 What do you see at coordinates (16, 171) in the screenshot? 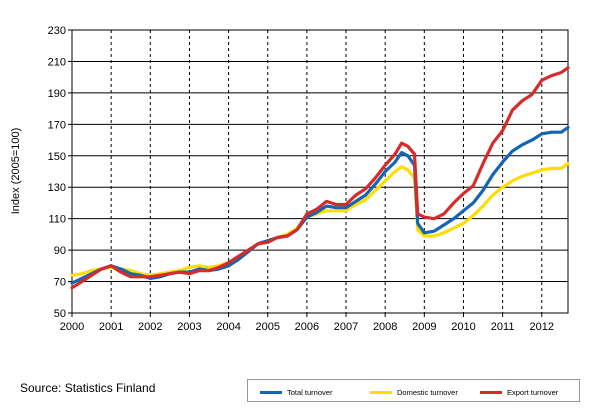
I see `y-axis-label: Index (2005=100)` at bounding box center [16, 171].